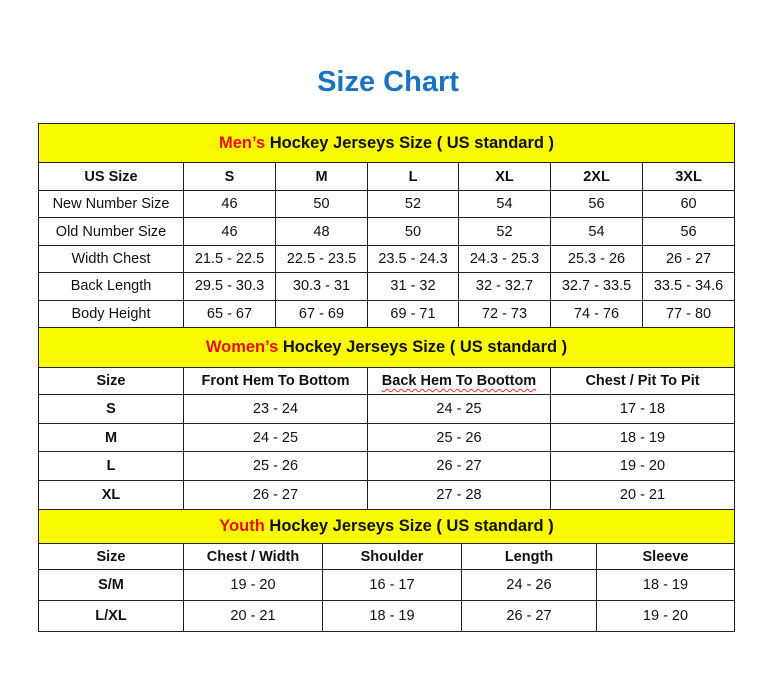  I want to click on table-cell: 50, so click(413, 231).